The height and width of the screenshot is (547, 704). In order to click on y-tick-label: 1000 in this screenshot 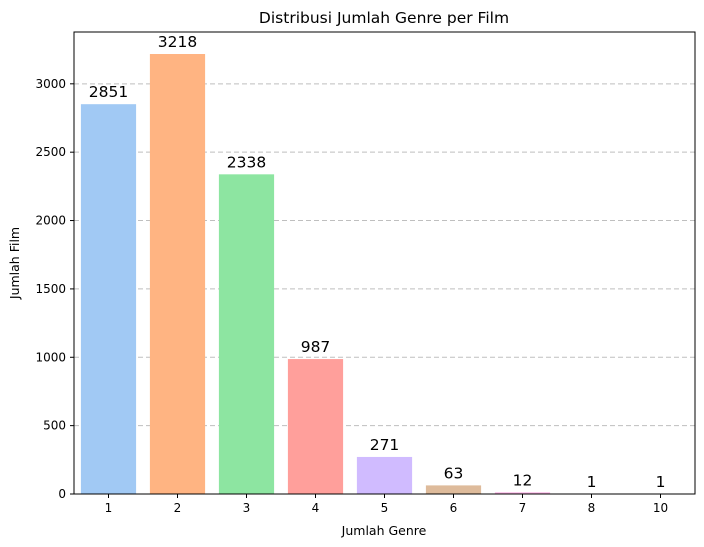, I will do `click(50, 357)`.